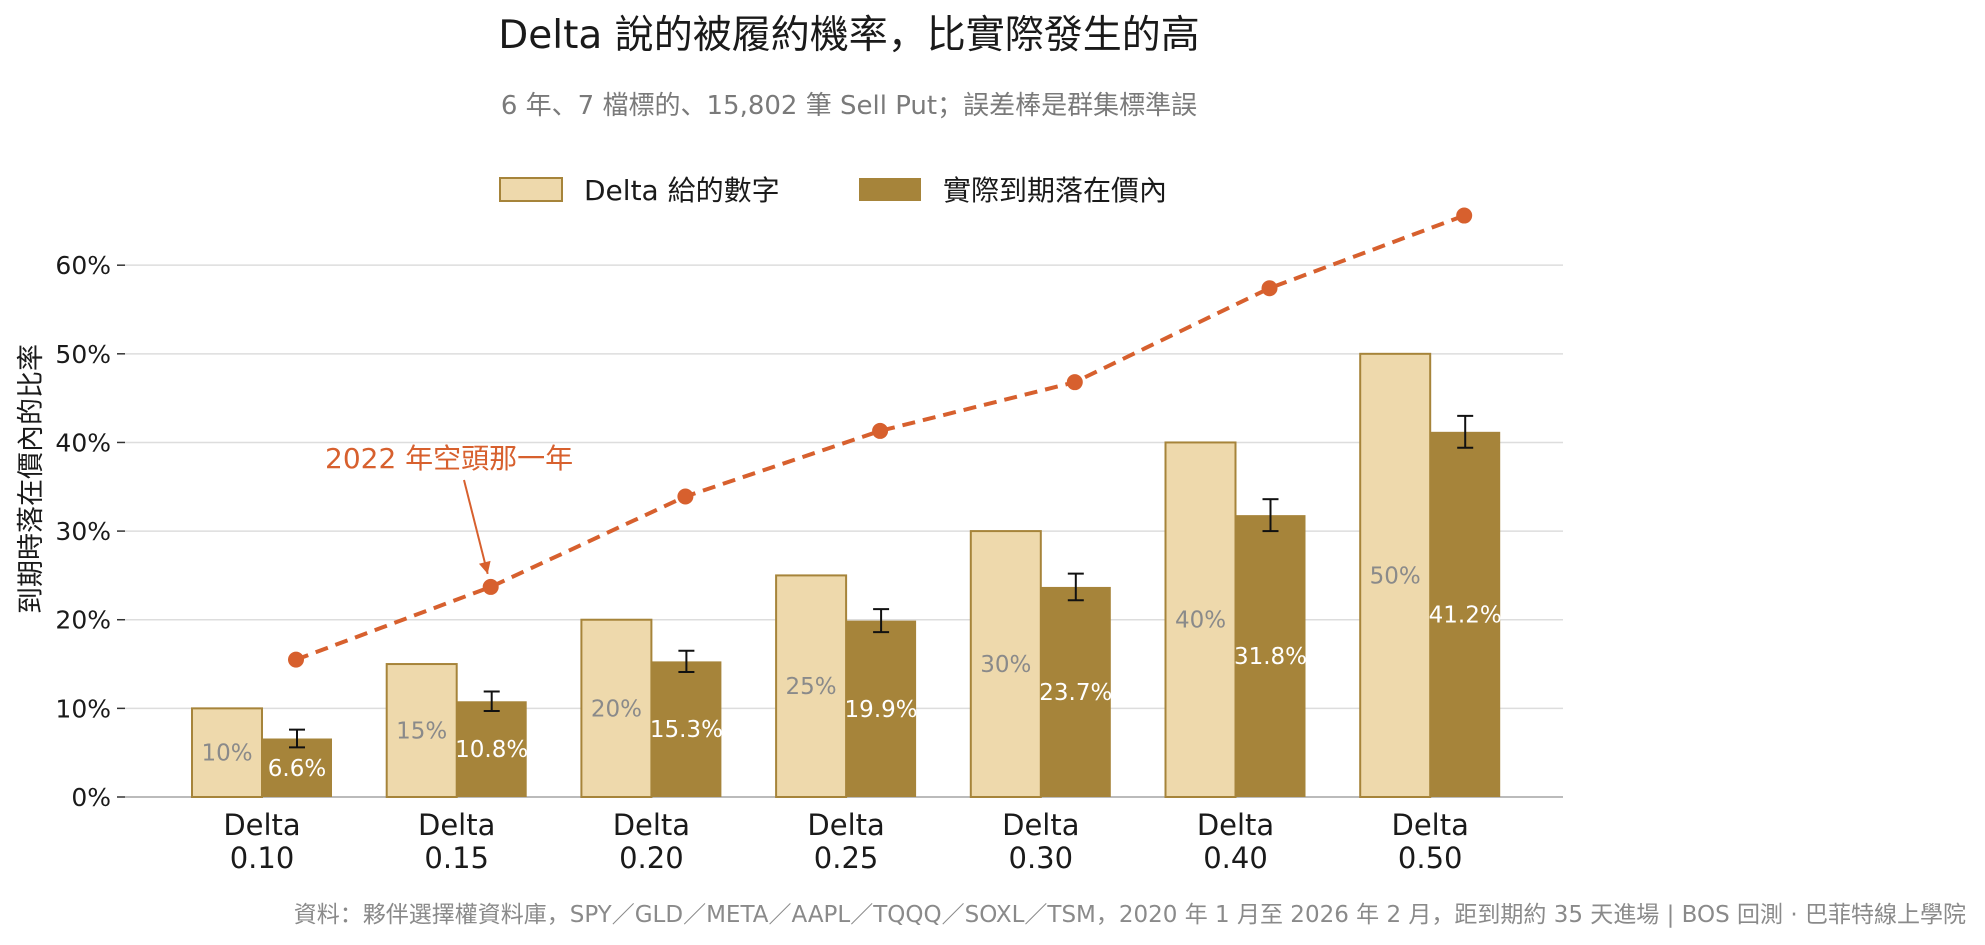 The width and height of the screenshot is (1985, 945). Describe the element at coordinates (531, 189) in the screenshot. I see `legend-swatch-delta` at that location.